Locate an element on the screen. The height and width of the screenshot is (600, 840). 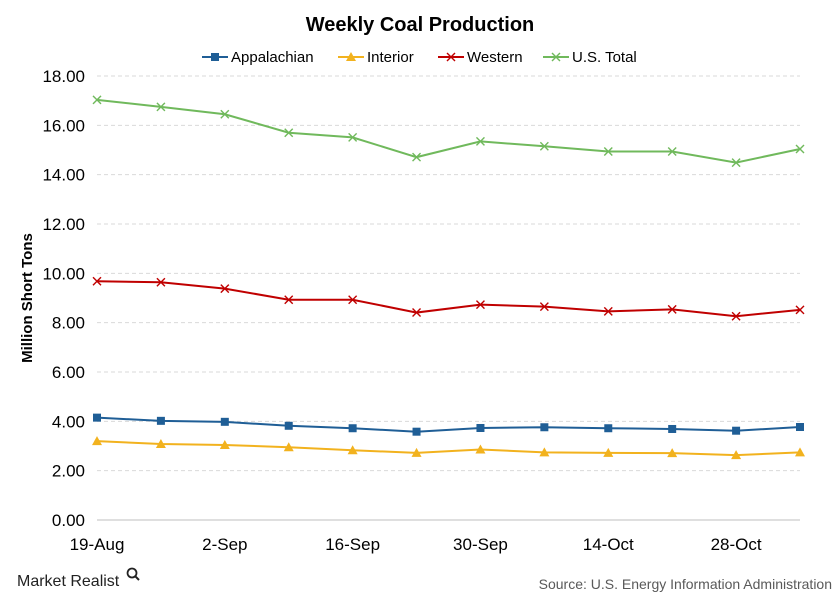
legend-item: U.S. Total is located at coordinates (590, 57).